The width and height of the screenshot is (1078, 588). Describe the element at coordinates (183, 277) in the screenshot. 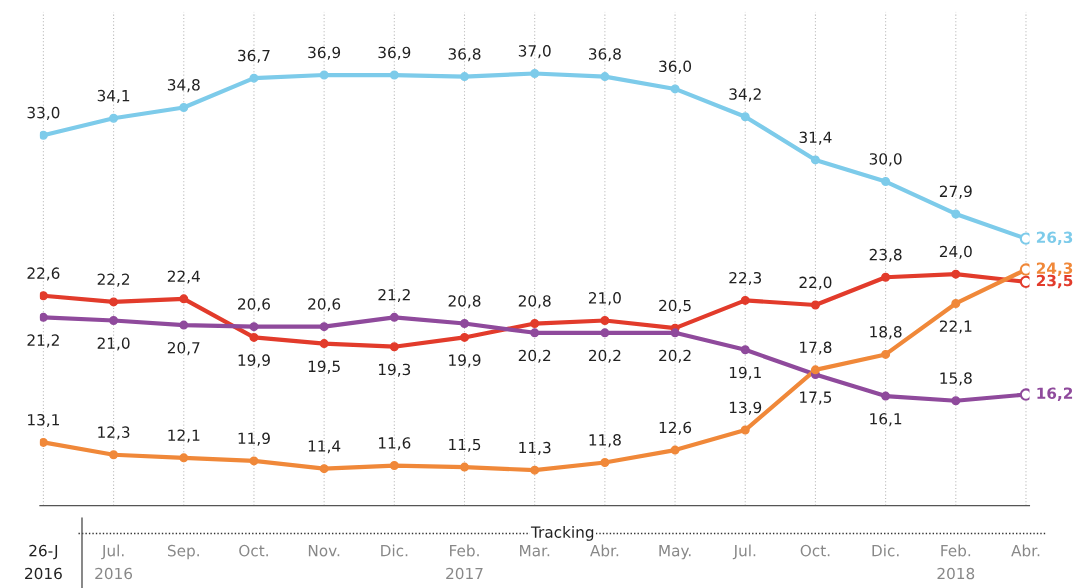

I see `data-label: 22,4` at that location.